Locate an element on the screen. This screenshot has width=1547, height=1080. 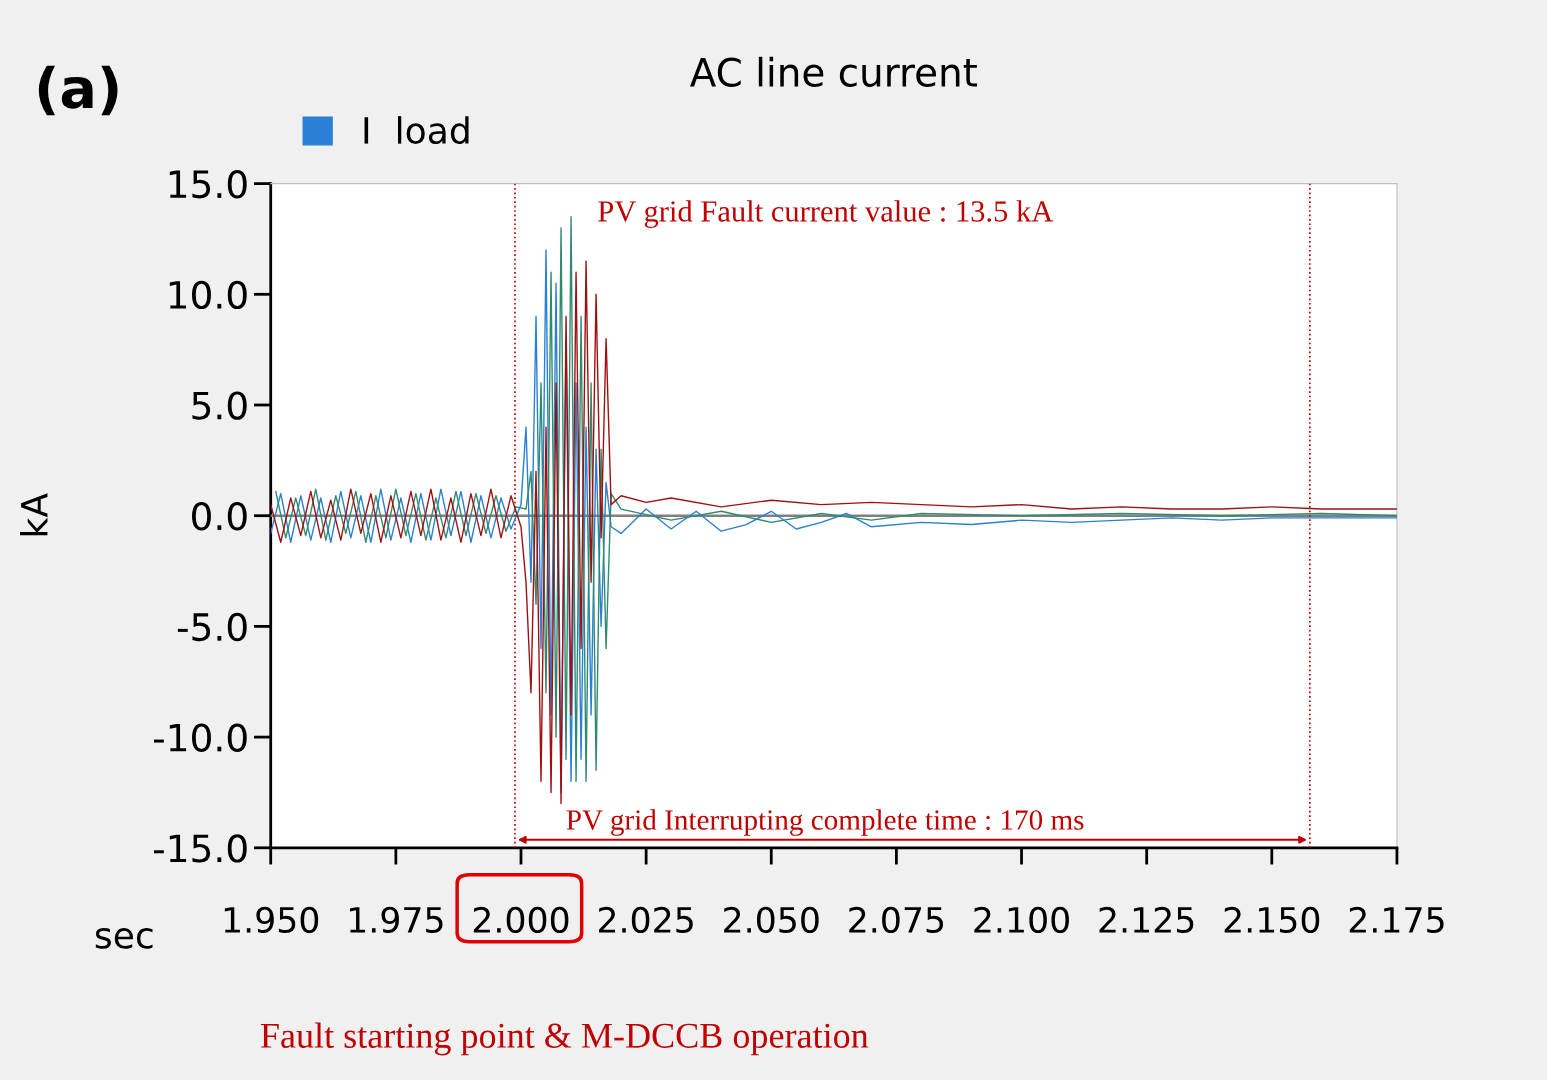
x-tick-label: 2.000 is located at coordinates (521, 920).